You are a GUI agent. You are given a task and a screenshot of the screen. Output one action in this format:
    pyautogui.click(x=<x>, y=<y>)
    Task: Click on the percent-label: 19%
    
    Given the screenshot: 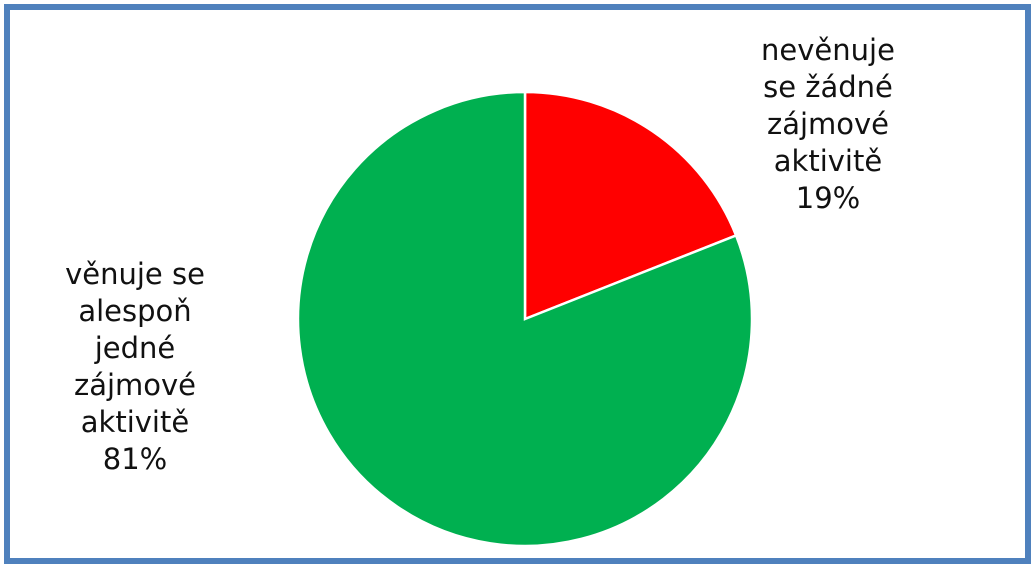 What is the action you would take?
    pyautogui.click(x=828, y=198)
    